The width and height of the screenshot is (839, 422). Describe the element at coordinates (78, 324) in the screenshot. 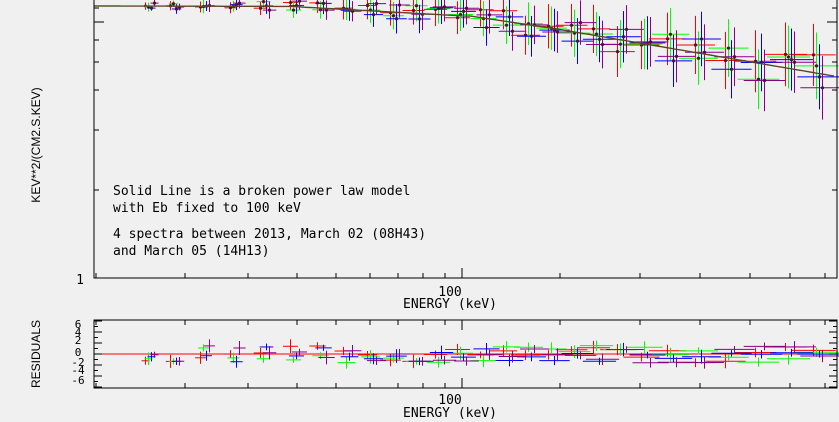

I see `residual-y-tick-label-6: 6` at that location.